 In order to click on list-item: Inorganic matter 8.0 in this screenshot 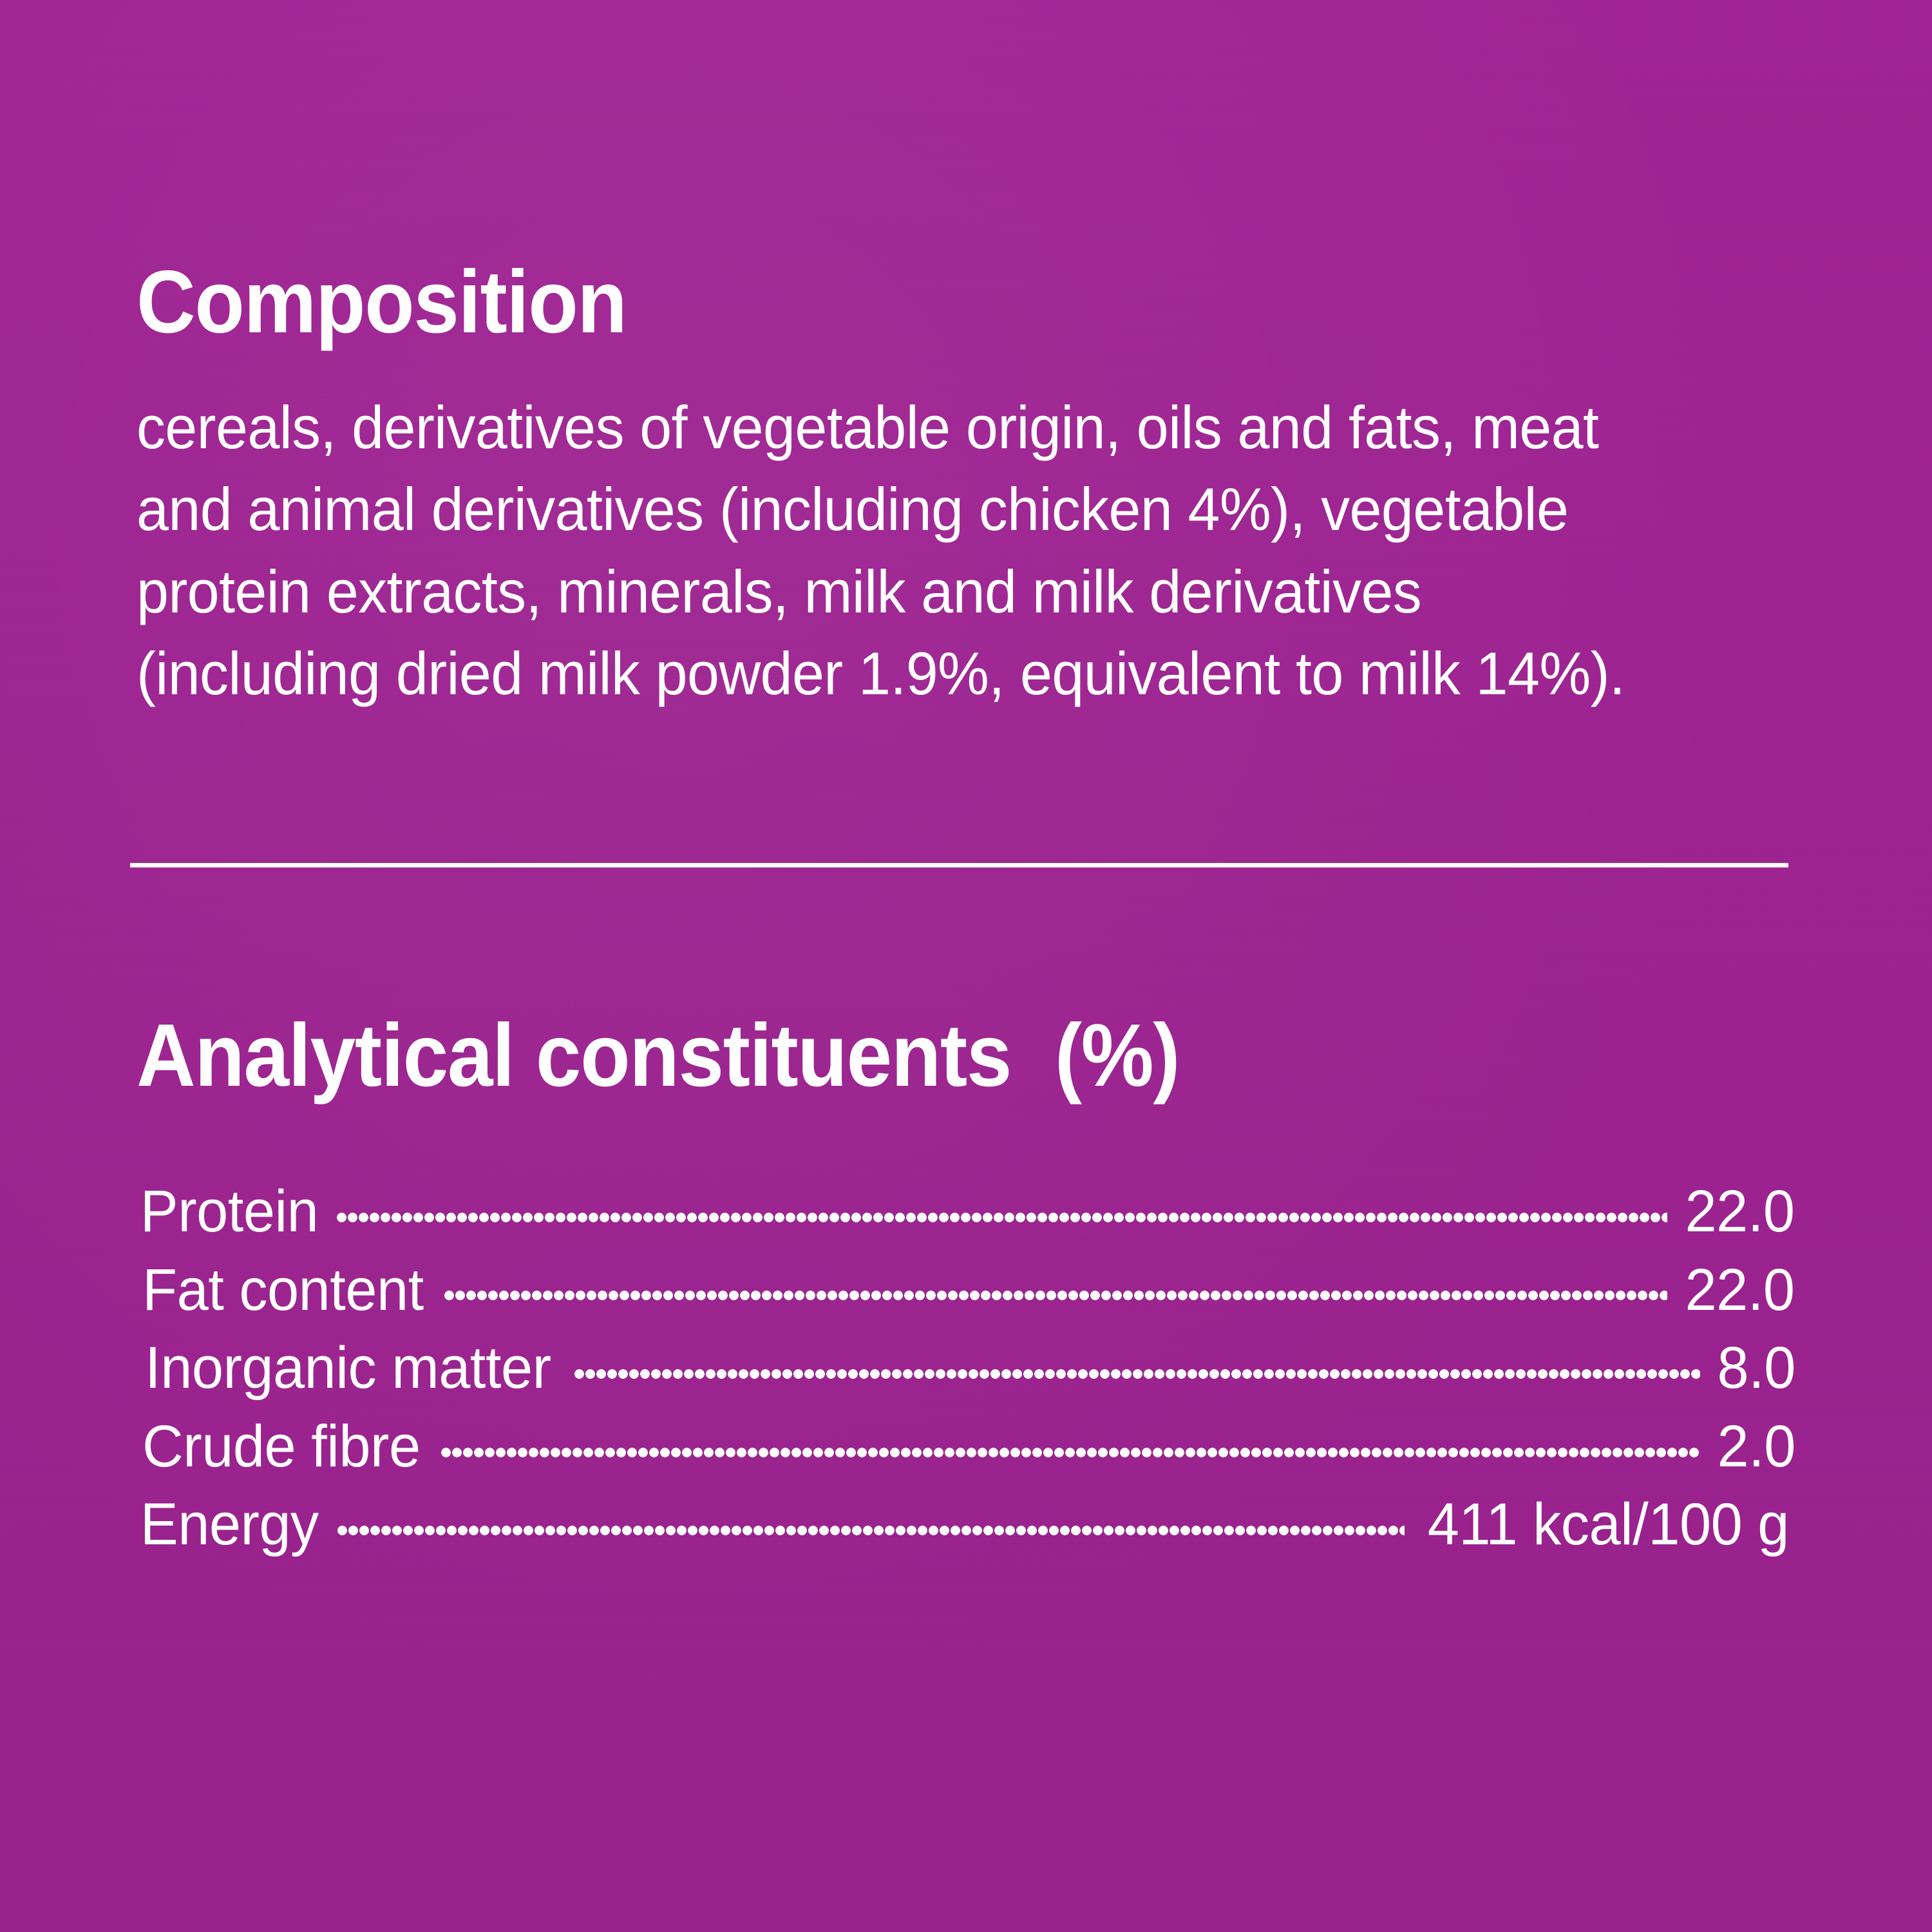, I will do `click(967, 1368)`.